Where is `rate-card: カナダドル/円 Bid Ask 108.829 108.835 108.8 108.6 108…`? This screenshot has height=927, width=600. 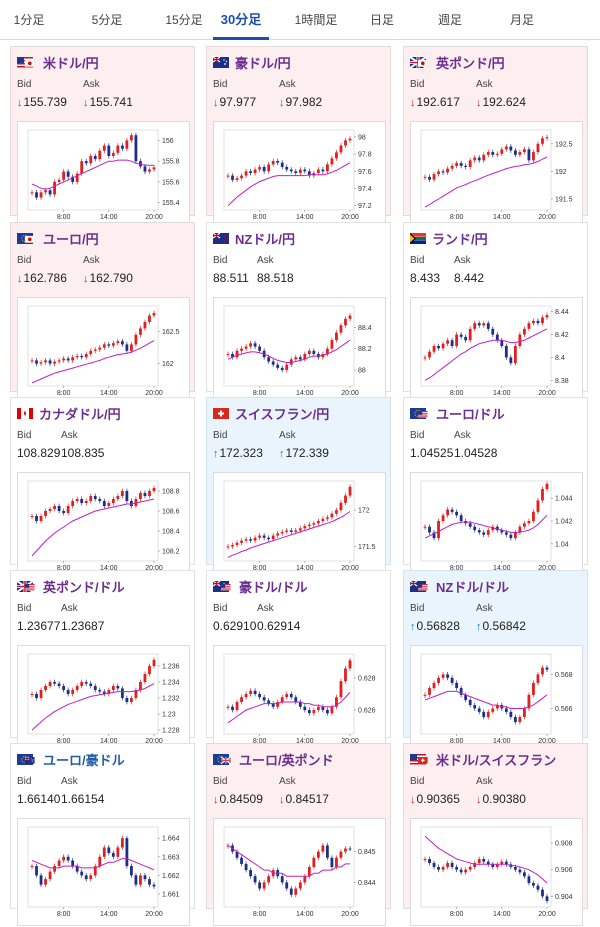 rate-card: カナダドル/円 Bid Ask 108.829 108.835 108.8 108.6 108… is located at coordinates (102, 488).